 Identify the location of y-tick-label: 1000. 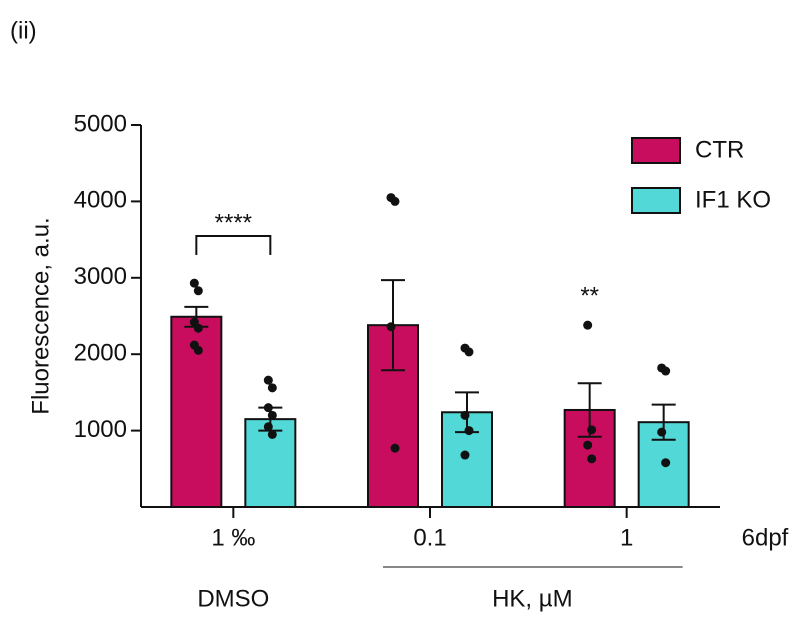
(100, 429).